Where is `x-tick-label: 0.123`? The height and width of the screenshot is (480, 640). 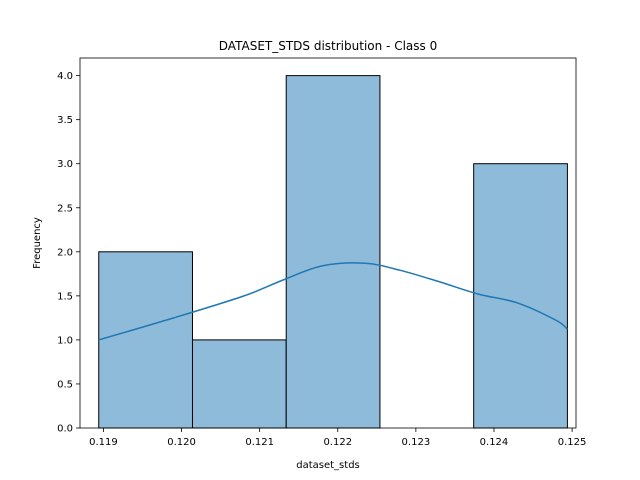
x-tick-label: 0.123 is located at coordinates (416, 442).